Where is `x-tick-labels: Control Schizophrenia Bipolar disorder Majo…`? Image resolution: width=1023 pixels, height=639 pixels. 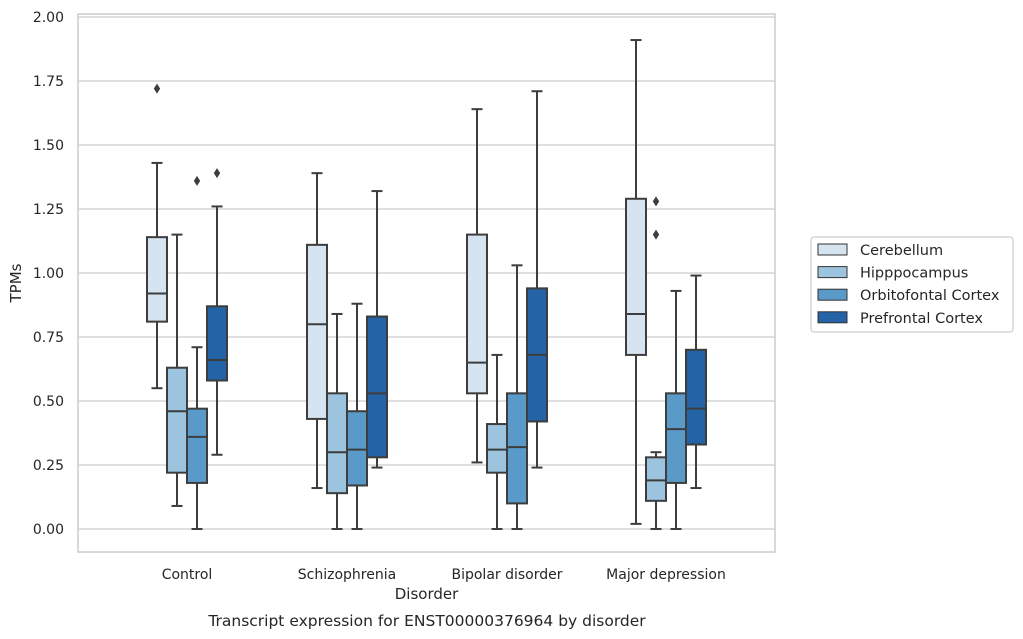 x-tick-labels: Control Schizophrenia Bipolar disorder Majo… is located at coordinates (444, 575).